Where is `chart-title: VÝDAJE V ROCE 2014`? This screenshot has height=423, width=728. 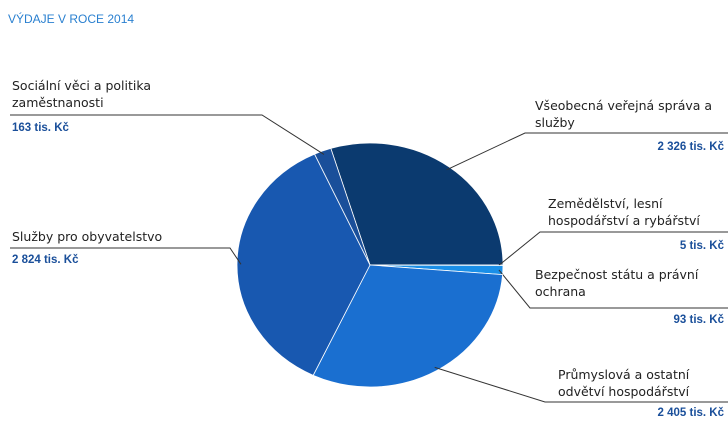
chart-title: VÝDAJE V ROCE 2014 is located at coordinates (71, 19).